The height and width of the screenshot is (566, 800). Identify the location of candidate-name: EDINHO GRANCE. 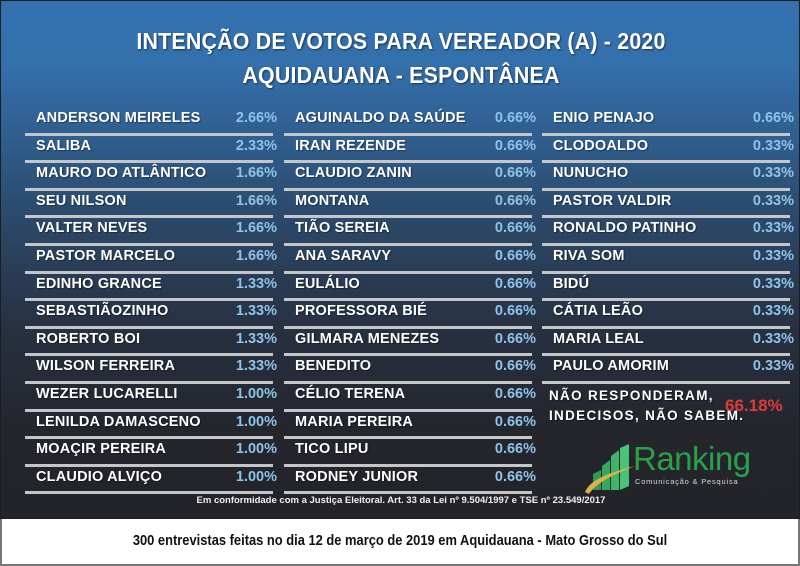
(99, 283).